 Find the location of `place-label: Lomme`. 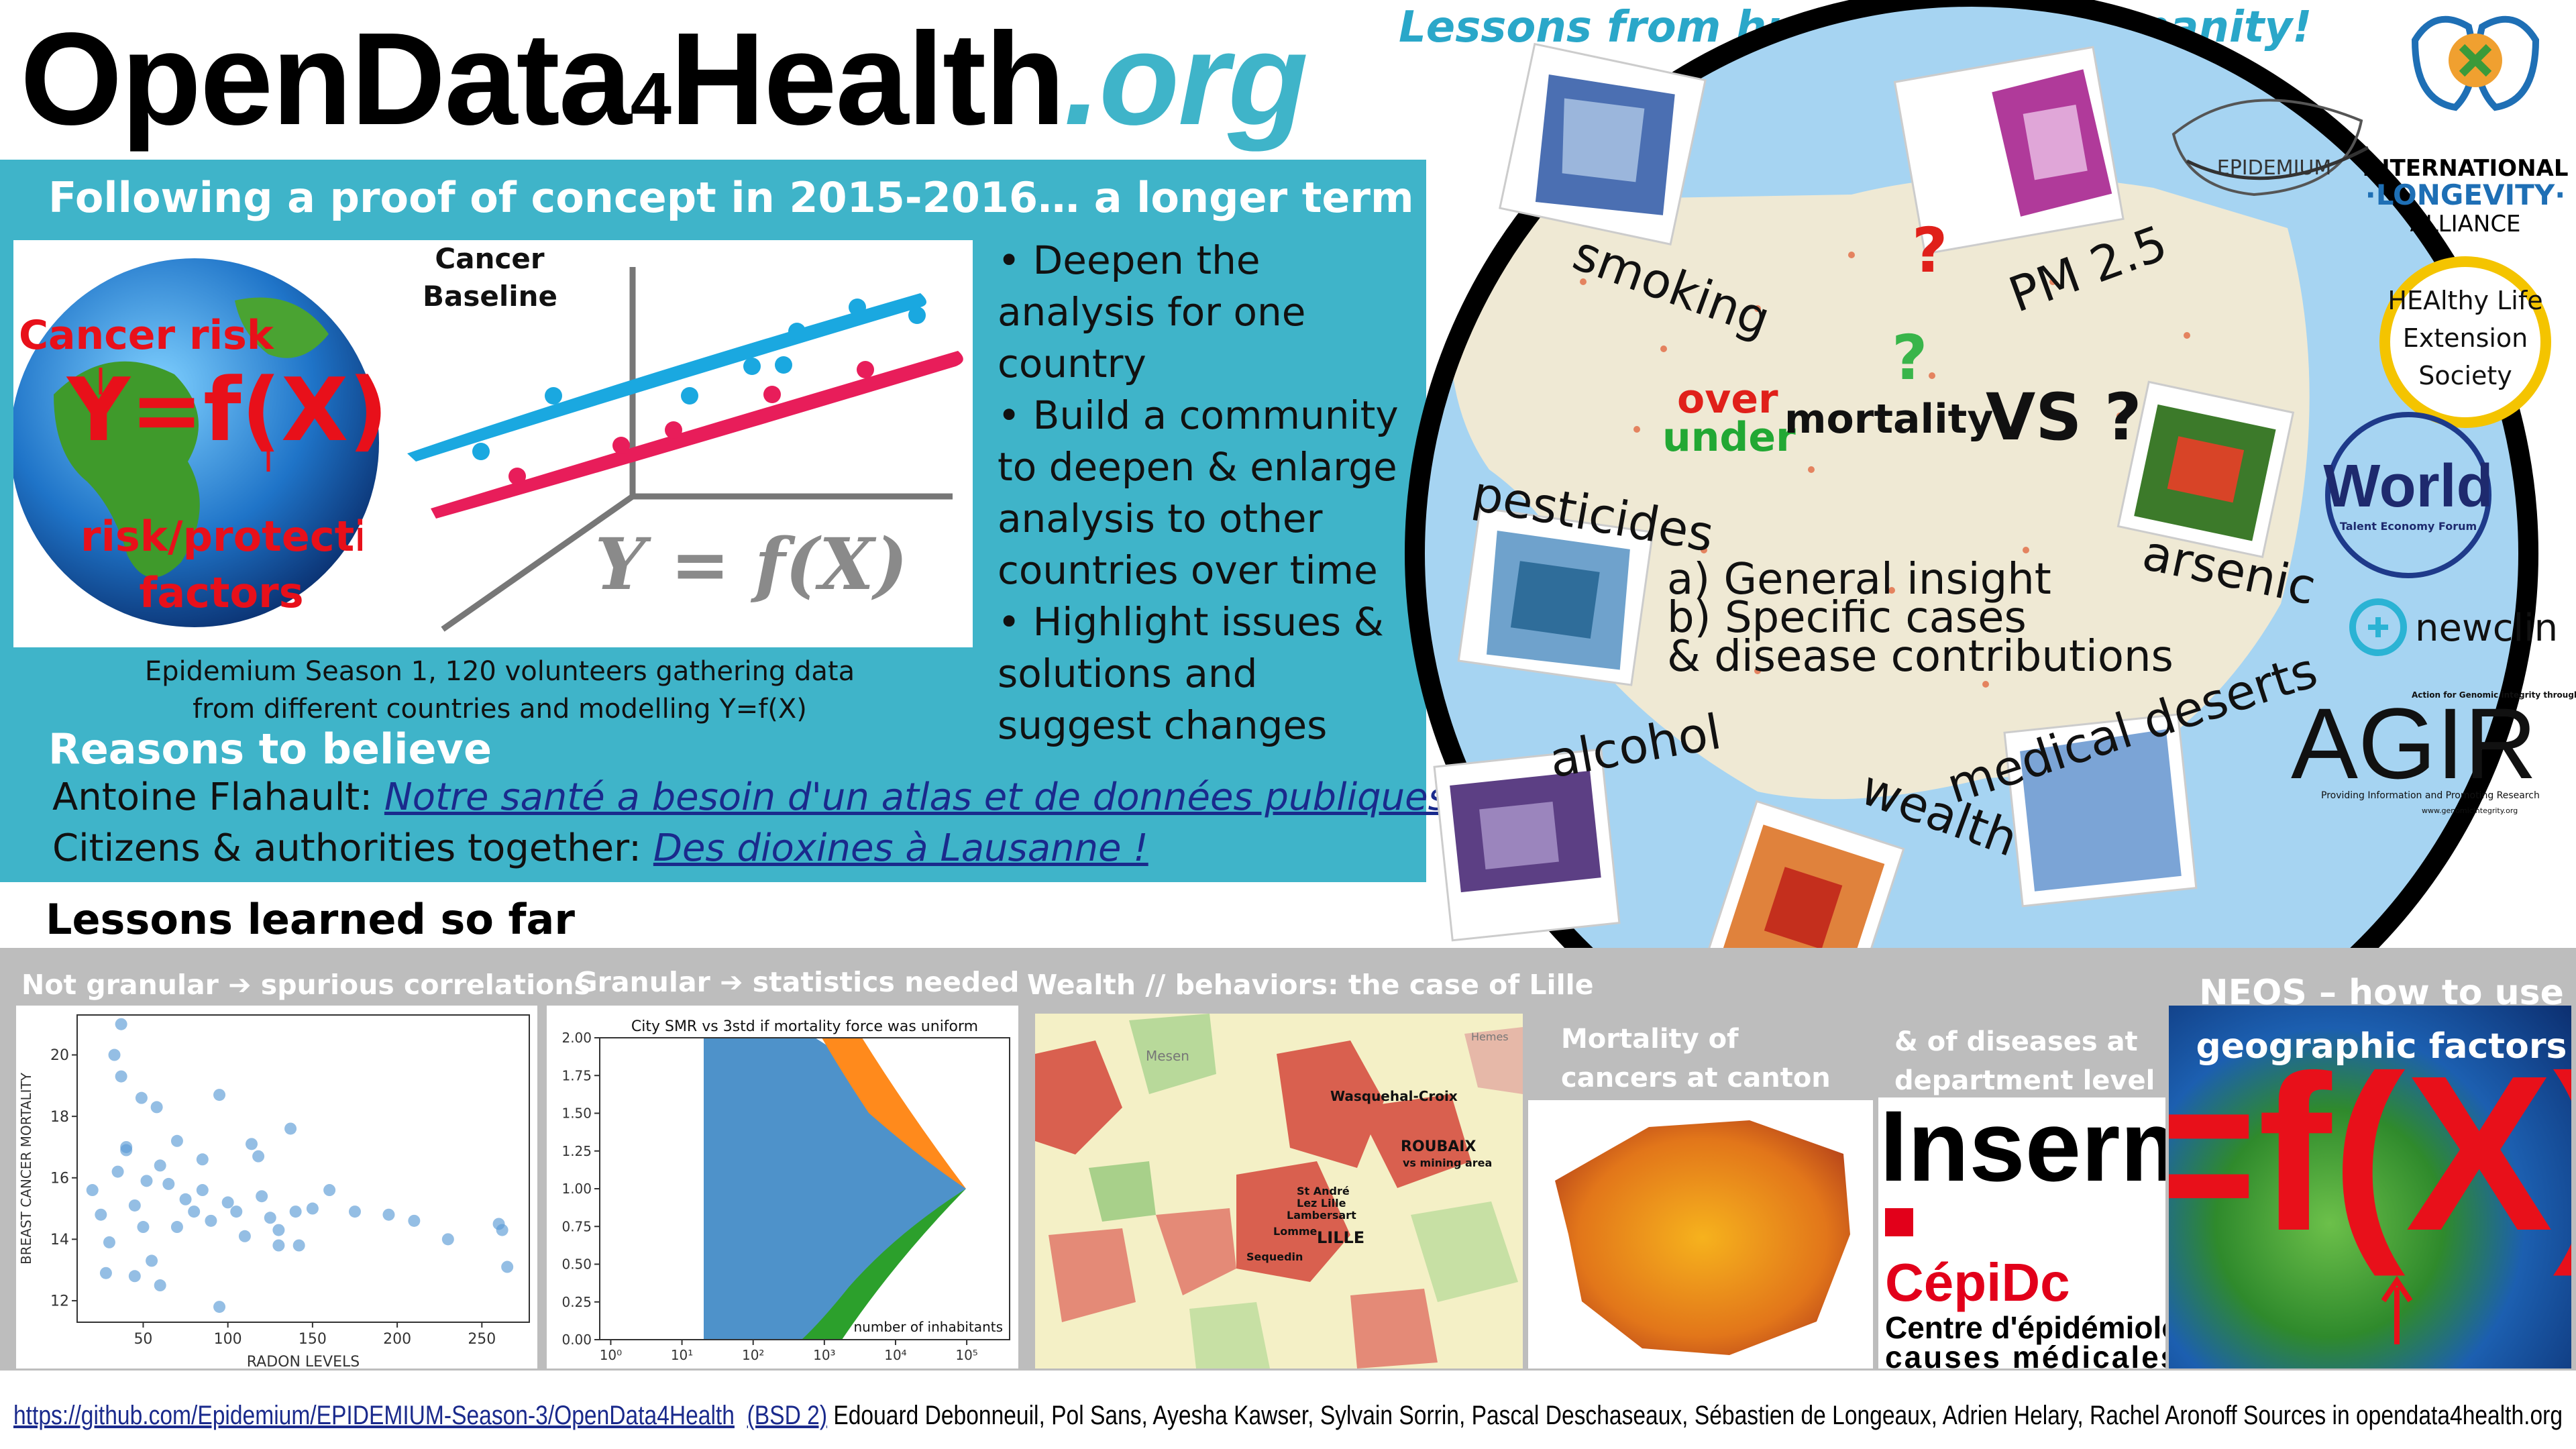

place-label: Lomme is located at coordinates (1295, 1231).